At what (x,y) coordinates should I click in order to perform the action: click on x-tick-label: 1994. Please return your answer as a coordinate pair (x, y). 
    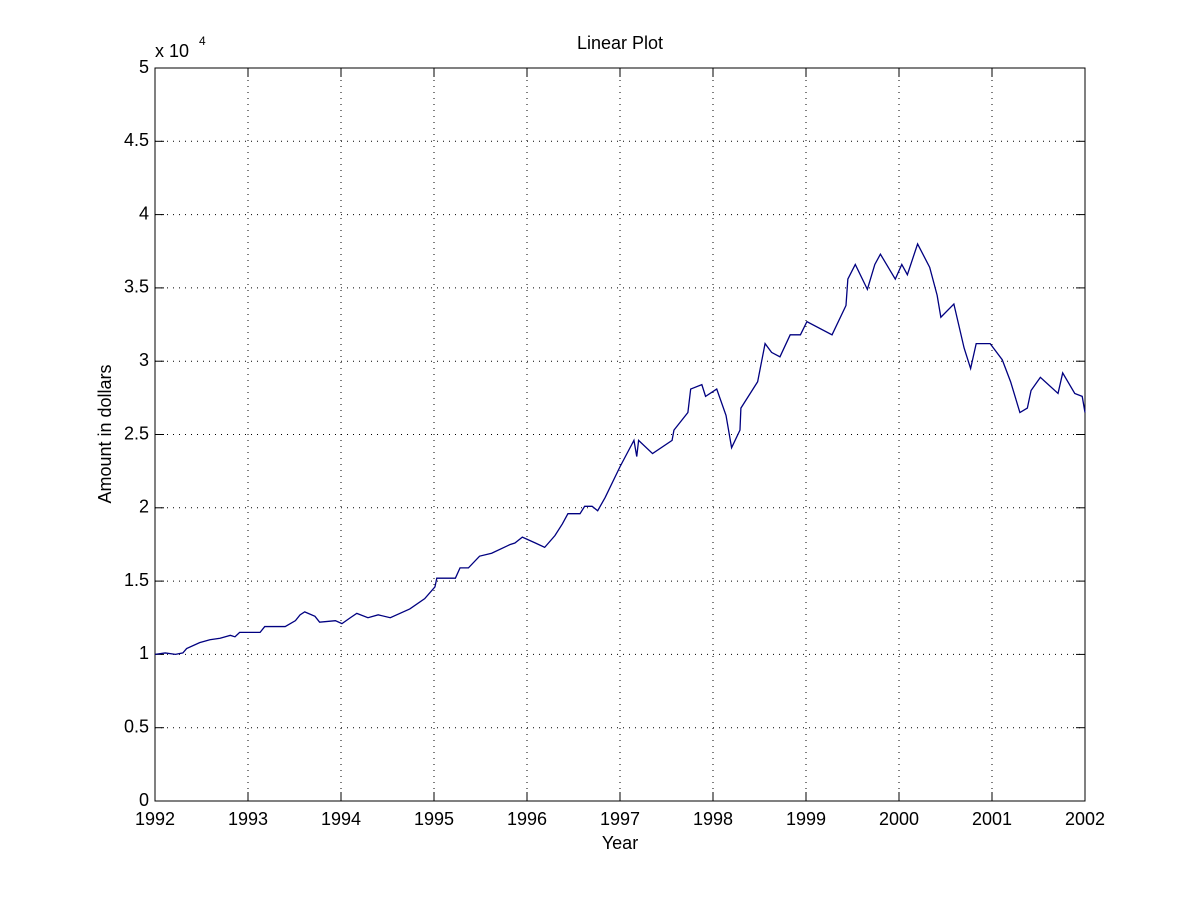
    Looking at the image, I should click on (341, 819).